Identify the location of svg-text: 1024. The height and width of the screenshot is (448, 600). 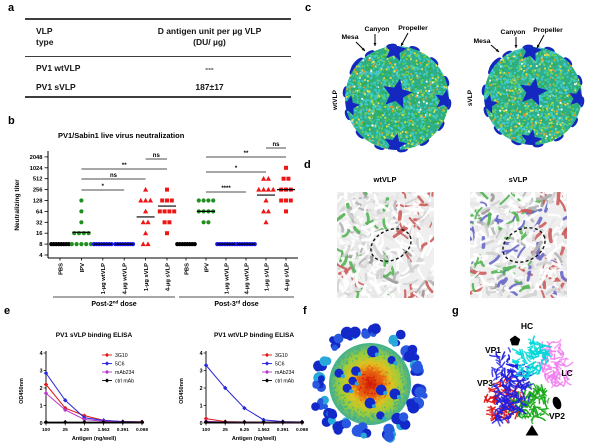
(37, 169).